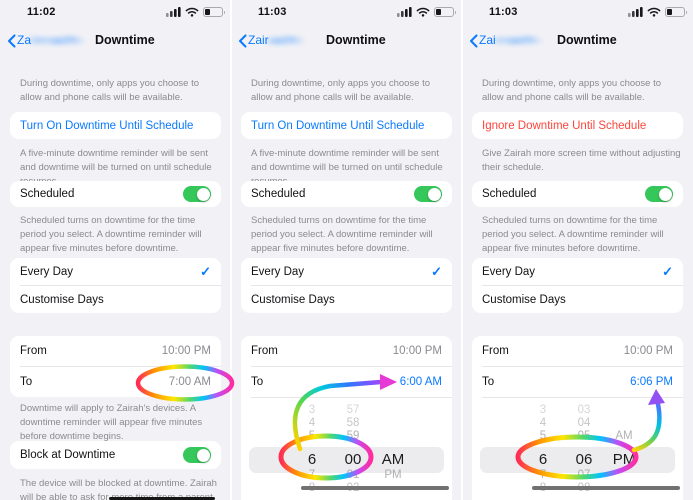  What do you see at coordinates (197, 455) in the screenshot?
I see `block-toggle` at bounding box center [197, 455].